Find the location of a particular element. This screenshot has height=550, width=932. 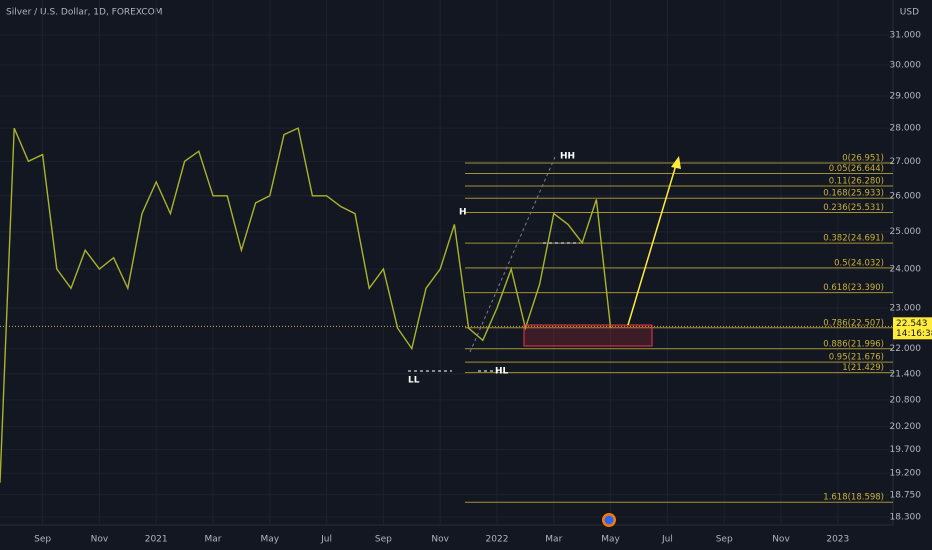

annotation: H is located at coordinates (463, 213).